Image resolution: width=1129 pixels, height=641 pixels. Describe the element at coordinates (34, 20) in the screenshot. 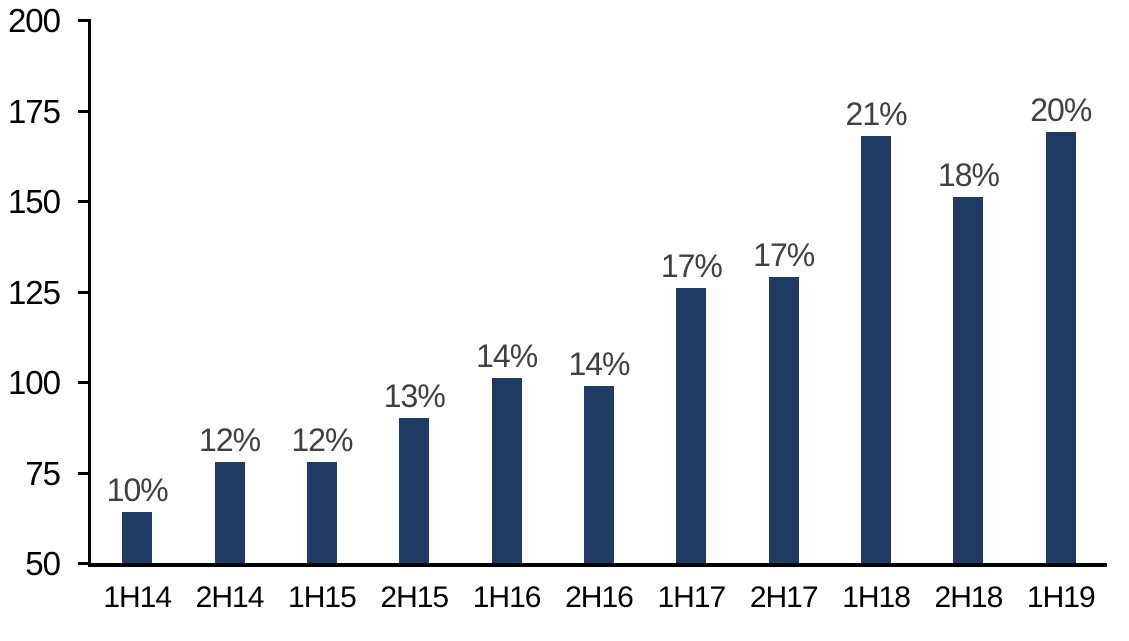

I see `y-axis-tick-label: 200` at that location.